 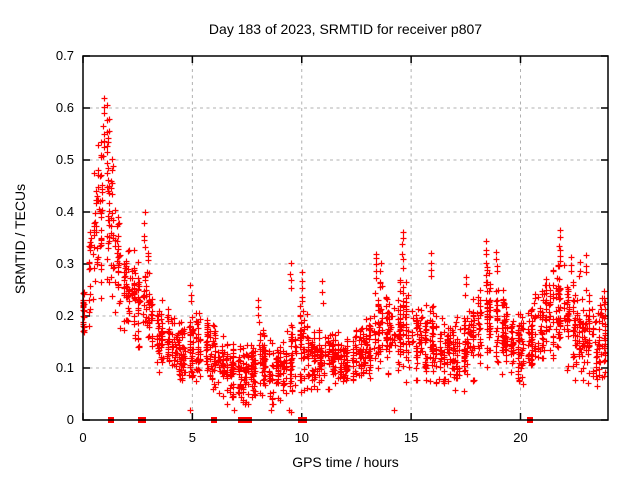 I want to click on y-tick-label: 0.5, so click(x=64, y=159).